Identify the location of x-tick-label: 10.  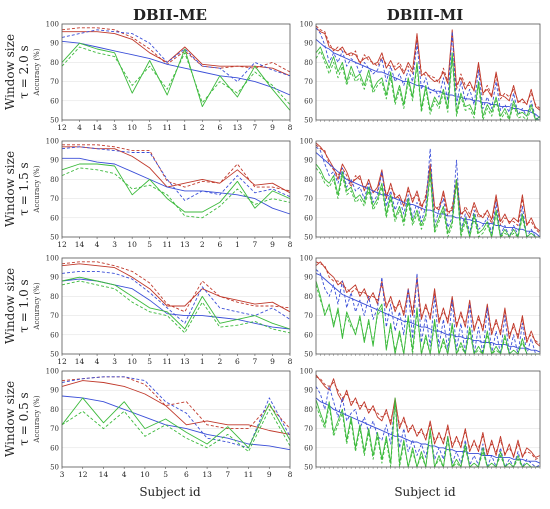
(132, 361).